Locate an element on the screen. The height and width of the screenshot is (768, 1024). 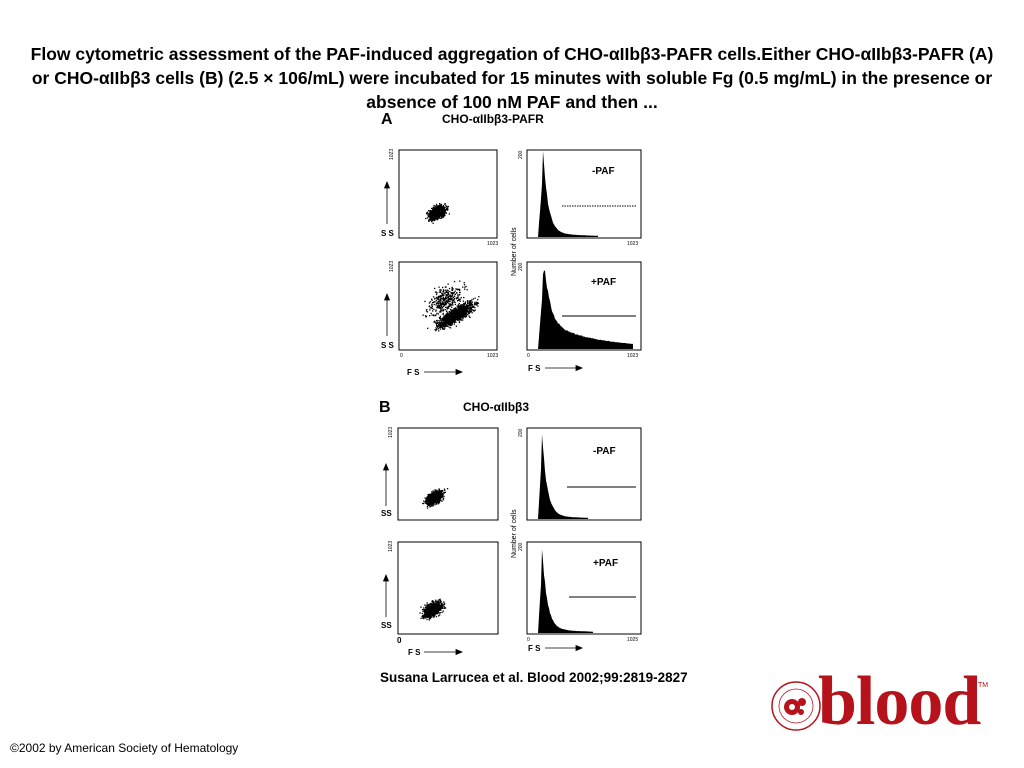
panel-a-letter: A is located at coordinates (387, 119).